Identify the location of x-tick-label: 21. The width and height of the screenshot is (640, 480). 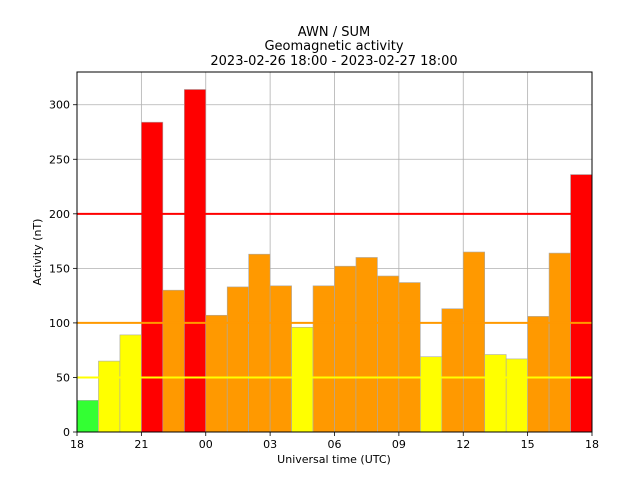
(141, 444).